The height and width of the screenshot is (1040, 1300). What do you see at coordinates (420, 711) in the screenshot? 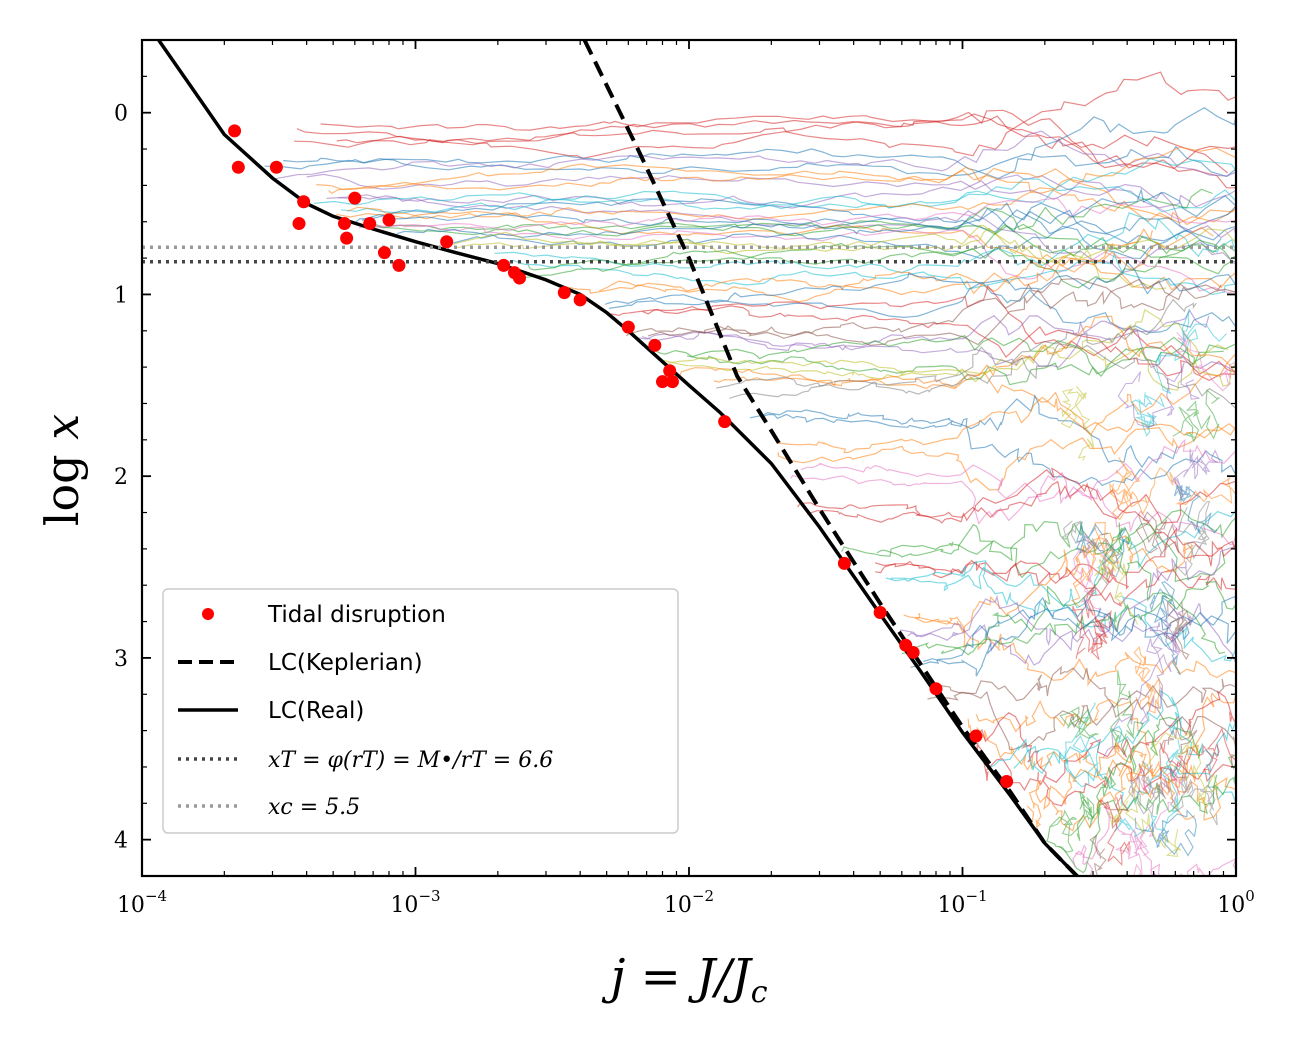
I see `legend-box` at bounding box center [420, 711].